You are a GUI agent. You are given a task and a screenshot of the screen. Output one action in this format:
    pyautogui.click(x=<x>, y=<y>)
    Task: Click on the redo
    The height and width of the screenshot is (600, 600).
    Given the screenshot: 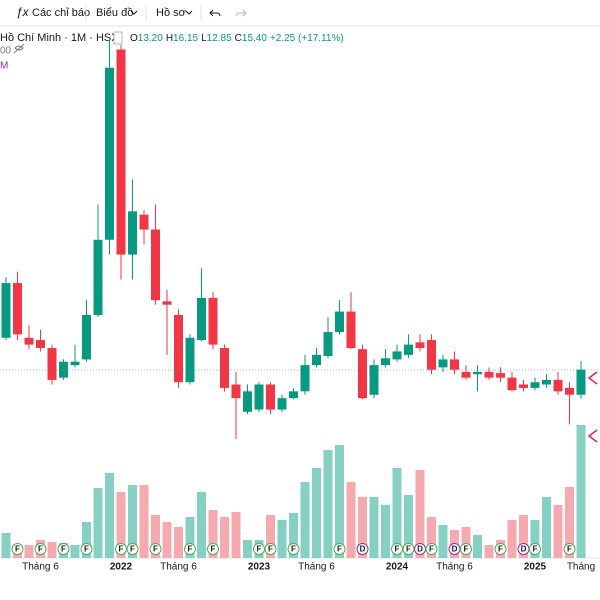 What is the action you would take?
    pyautogui.click(x=241, y=13)
    